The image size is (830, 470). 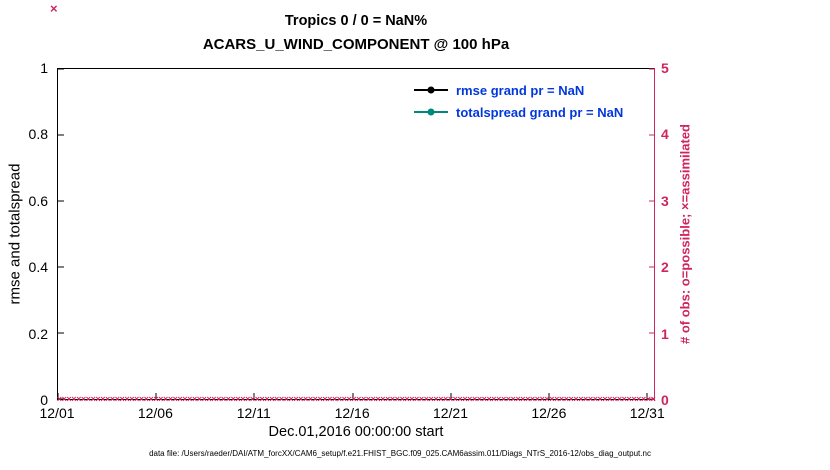 What do you see at coordinates (253, 413) in the screenshot?
I see `x-tick-label: 12/11` at bounding box center [253, 413].